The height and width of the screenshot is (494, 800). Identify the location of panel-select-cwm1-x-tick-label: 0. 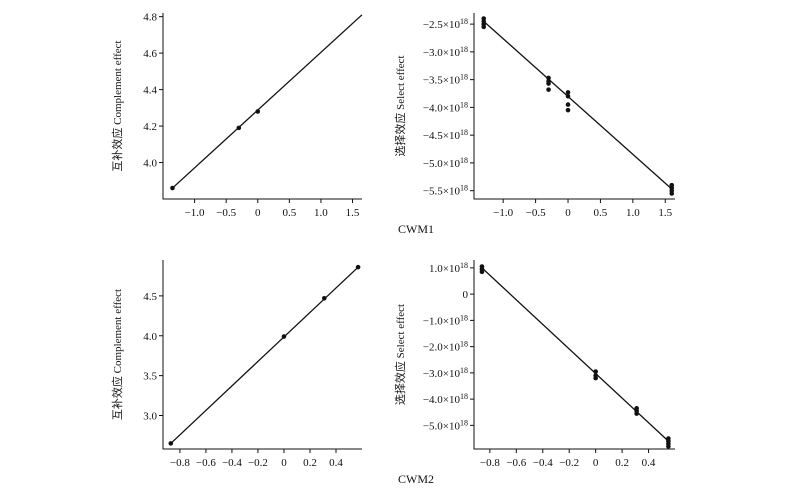
(568, 213).